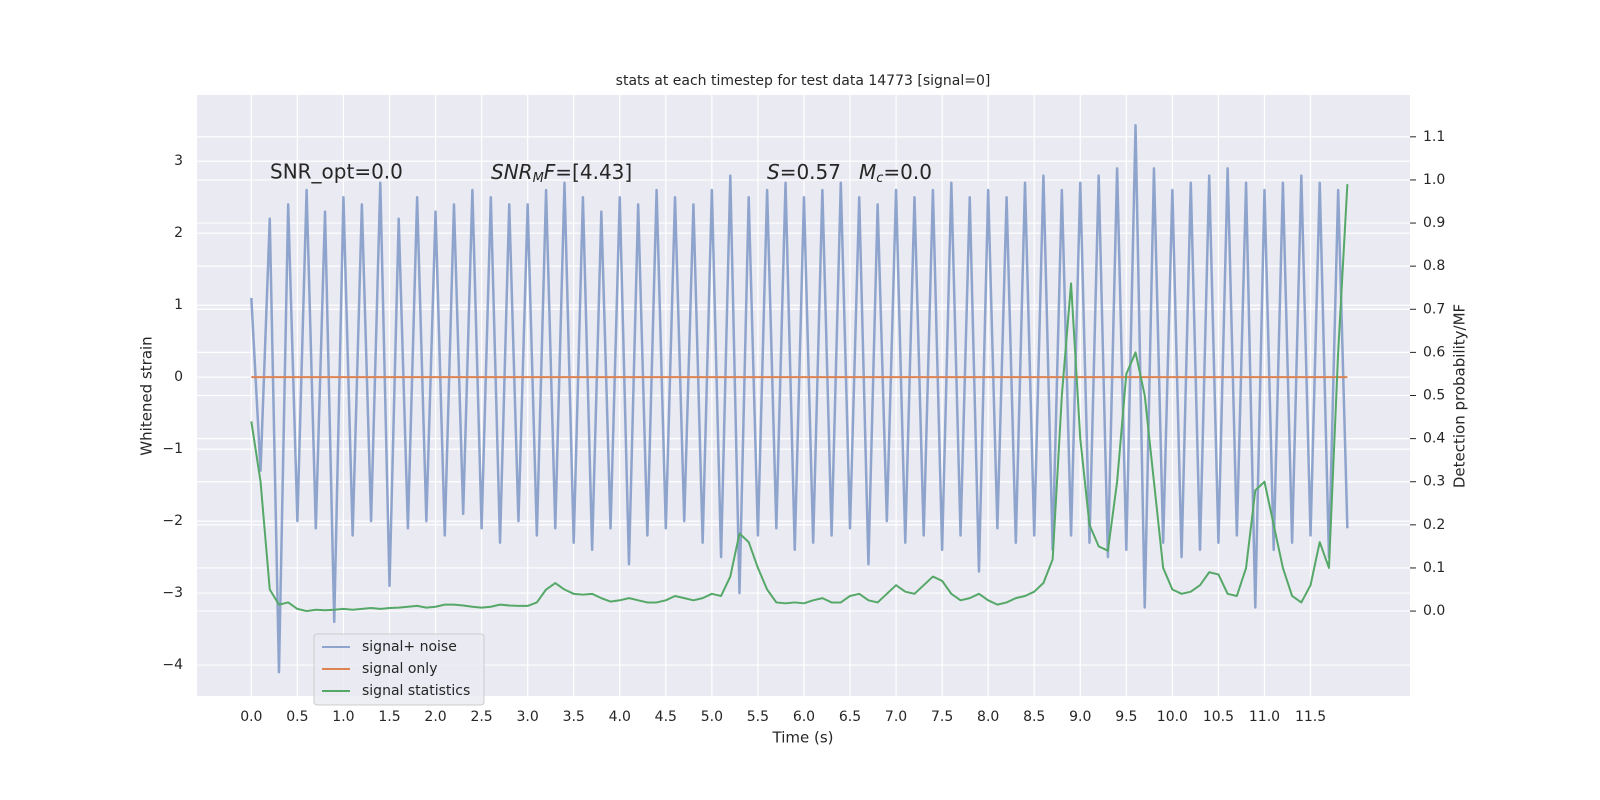 This screenshot has width=1600, height=800. What do you see at coordinates (172, 449) in the screenshot?
I see `y-tick-label: −1` at bounding box center [172, 449].